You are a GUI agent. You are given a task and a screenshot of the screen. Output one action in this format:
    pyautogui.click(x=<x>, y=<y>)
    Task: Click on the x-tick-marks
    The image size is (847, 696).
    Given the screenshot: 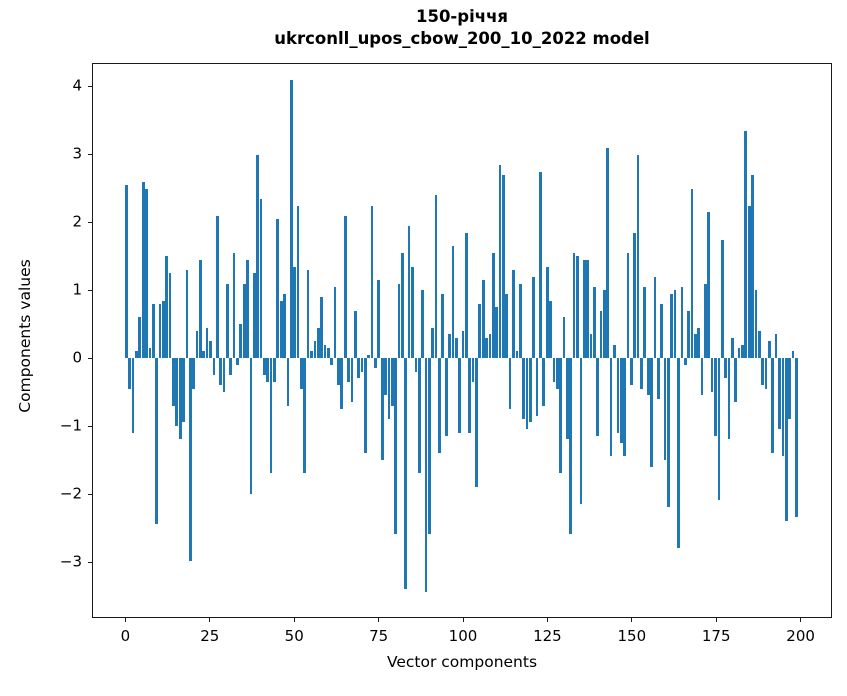 What is the action you would take?
    pyautogui.click(x=462, y=620)
    